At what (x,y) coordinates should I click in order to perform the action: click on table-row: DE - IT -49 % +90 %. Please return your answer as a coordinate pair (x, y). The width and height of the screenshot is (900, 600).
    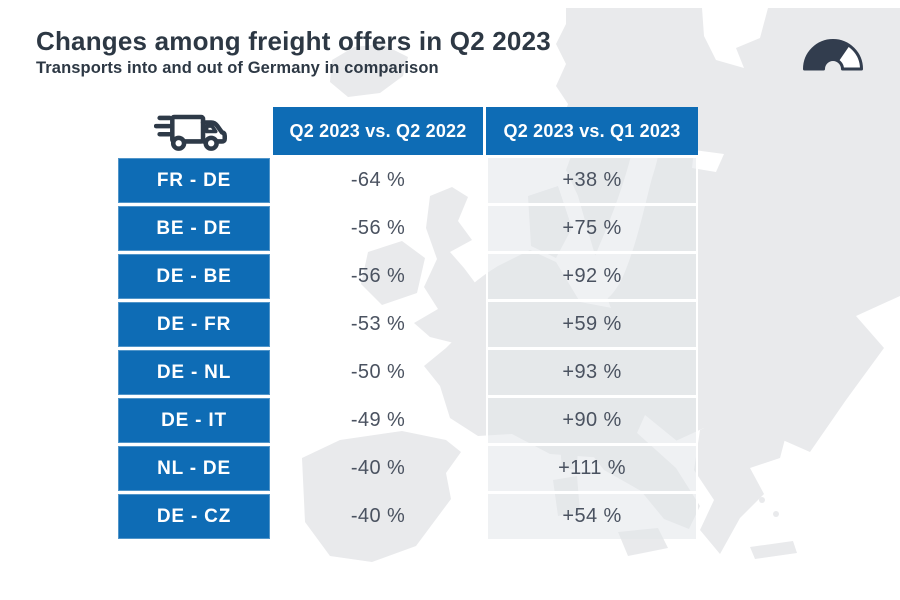
    Looking at the image, I should click on (408, 420).